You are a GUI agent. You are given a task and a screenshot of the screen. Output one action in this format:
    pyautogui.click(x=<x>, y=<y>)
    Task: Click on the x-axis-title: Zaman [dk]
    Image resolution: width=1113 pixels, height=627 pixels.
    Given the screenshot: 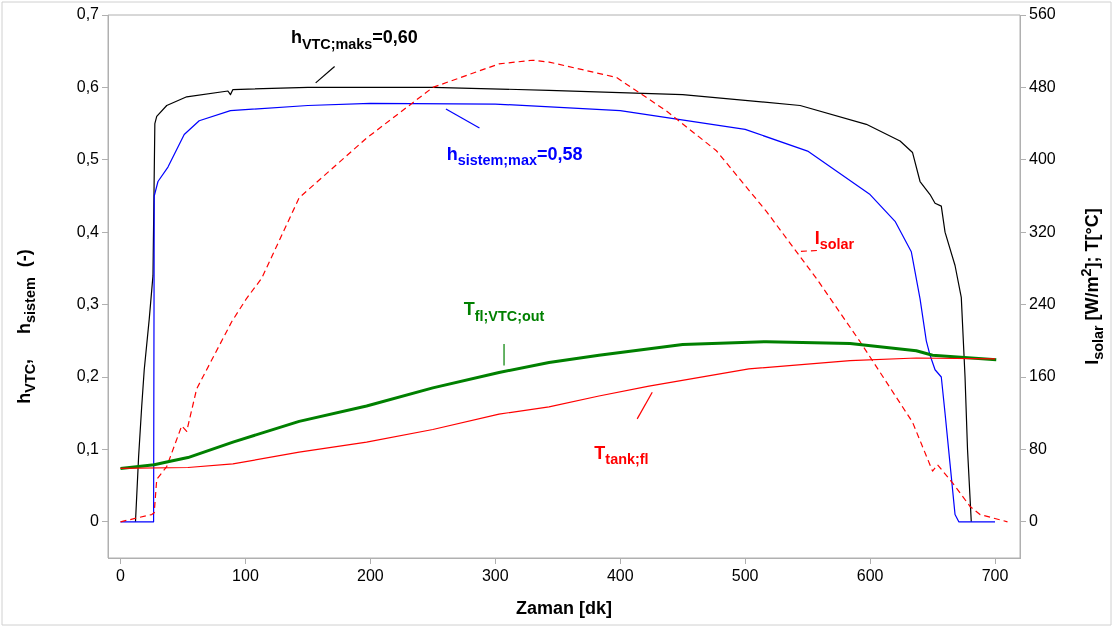 What is the action you would take?
    pyautogui.click(x=564, y=608)
    